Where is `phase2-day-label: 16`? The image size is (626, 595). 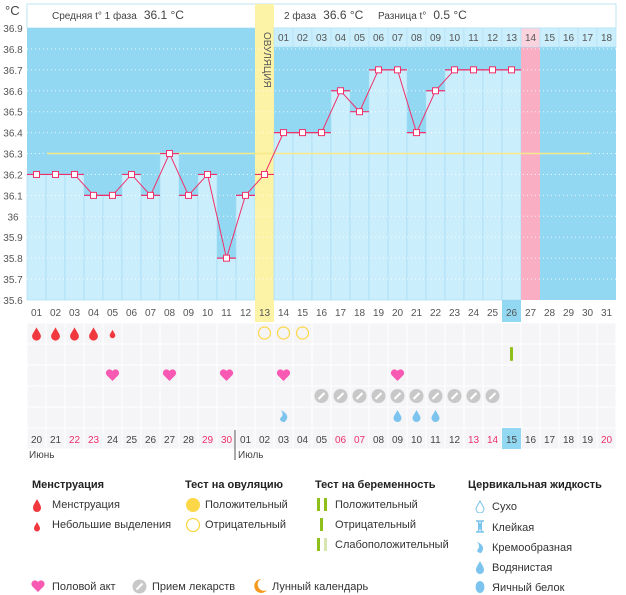 phase2-day-label: 16 is located at coordinates (569, 38).